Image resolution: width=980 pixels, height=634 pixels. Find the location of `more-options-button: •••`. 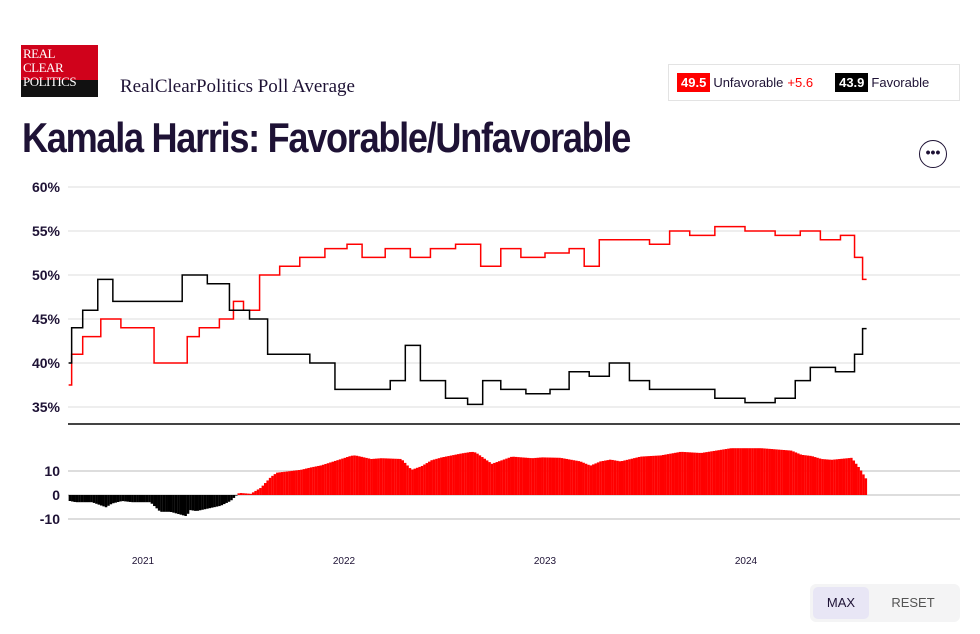

more-options-button: ••• is located at coordinates (933, 154).